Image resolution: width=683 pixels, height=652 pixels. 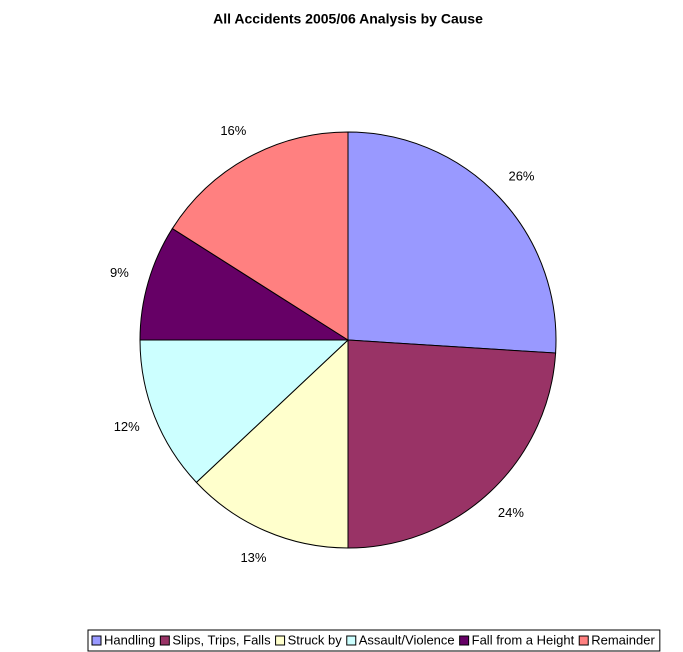 I want to click on data-label: 16%, so click(x=233, y=130).